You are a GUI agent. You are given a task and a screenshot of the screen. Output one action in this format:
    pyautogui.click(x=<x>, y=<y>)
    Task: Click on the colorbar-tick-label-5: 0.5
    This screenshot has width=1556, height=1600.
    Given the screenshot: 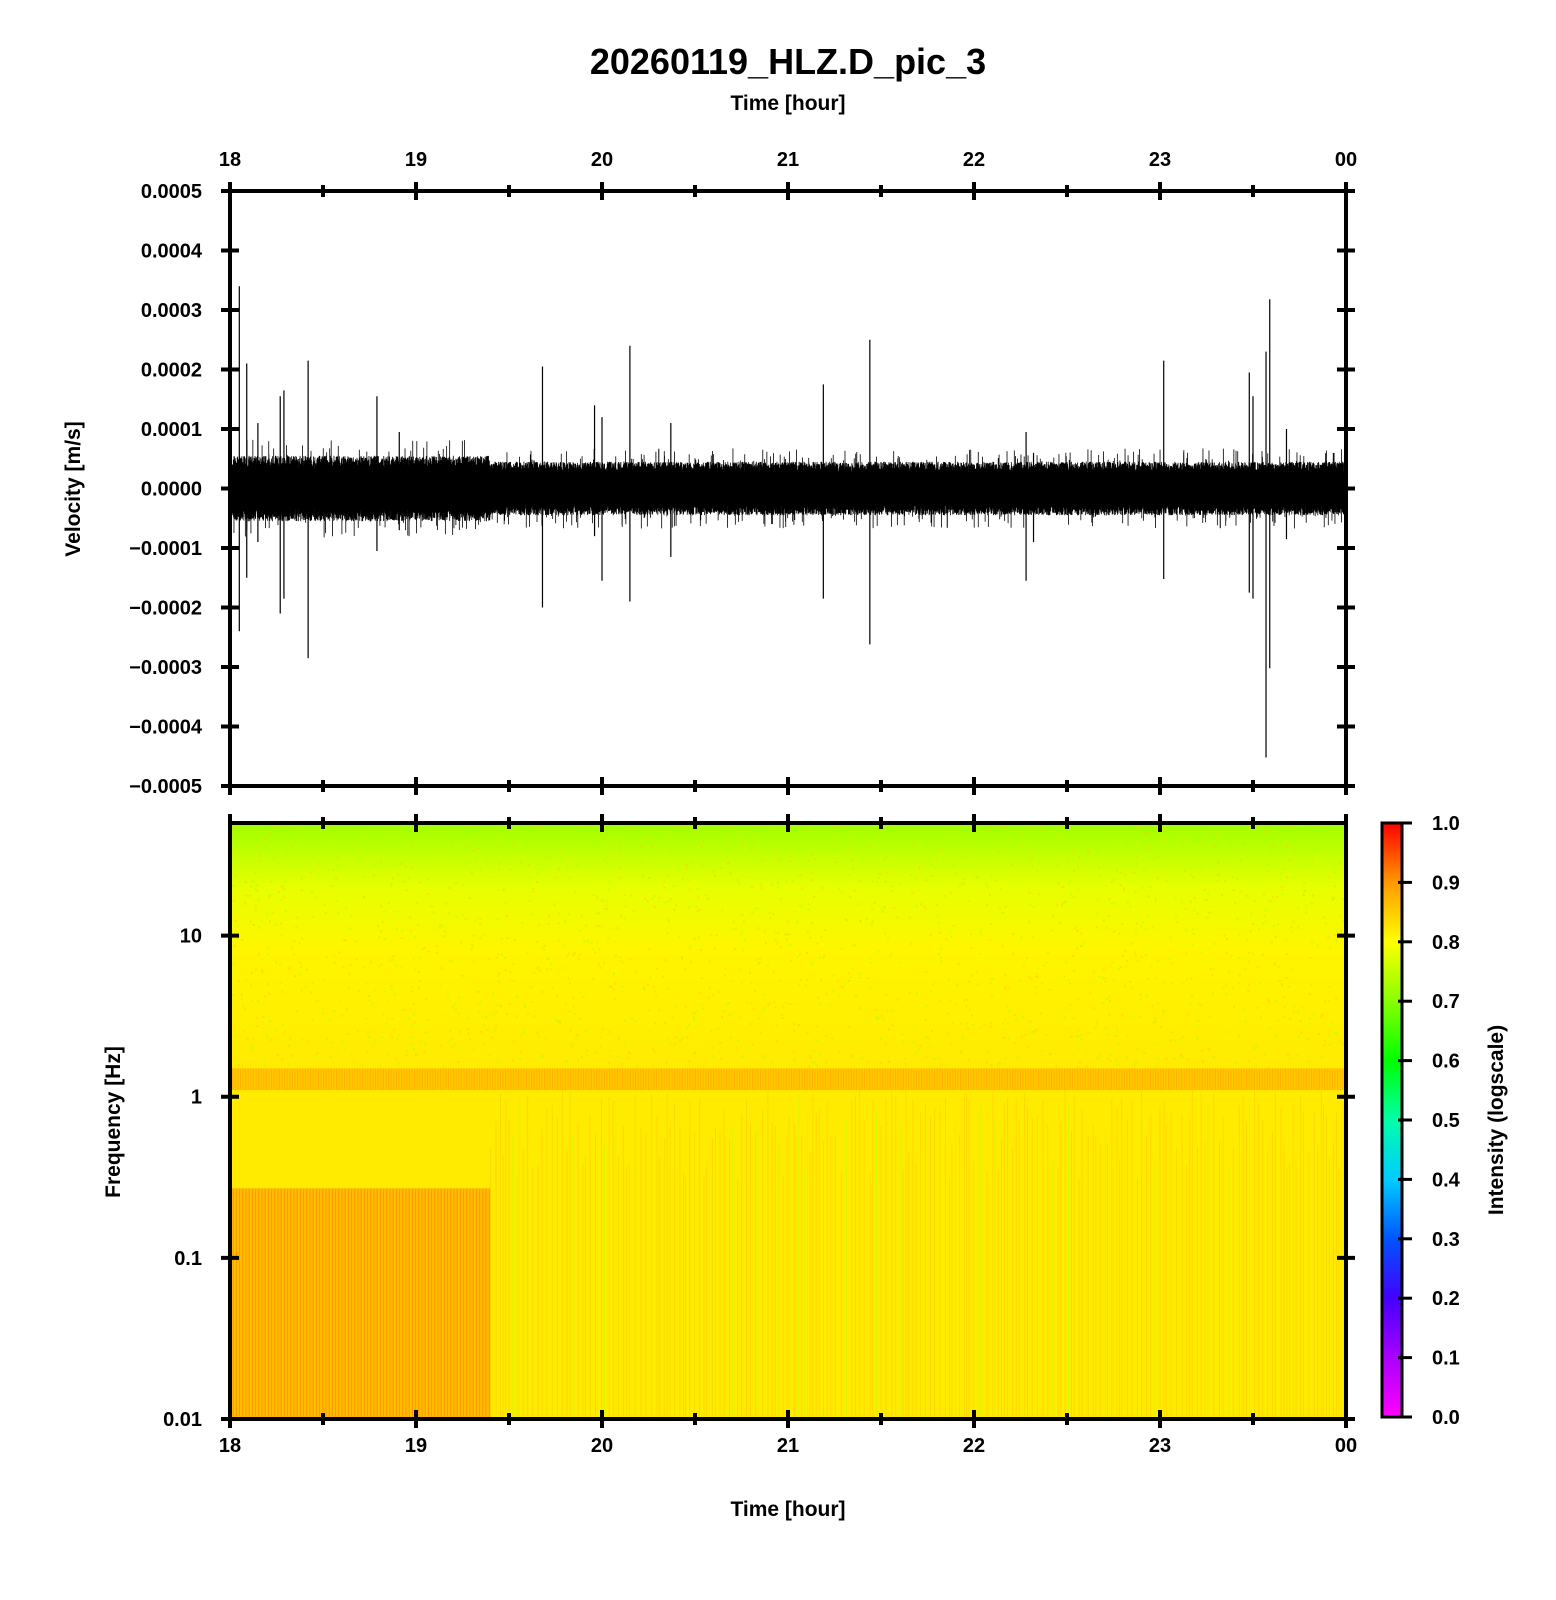 What is the action you would take?
    pyautogui.click(x=1446, y=1121)
    